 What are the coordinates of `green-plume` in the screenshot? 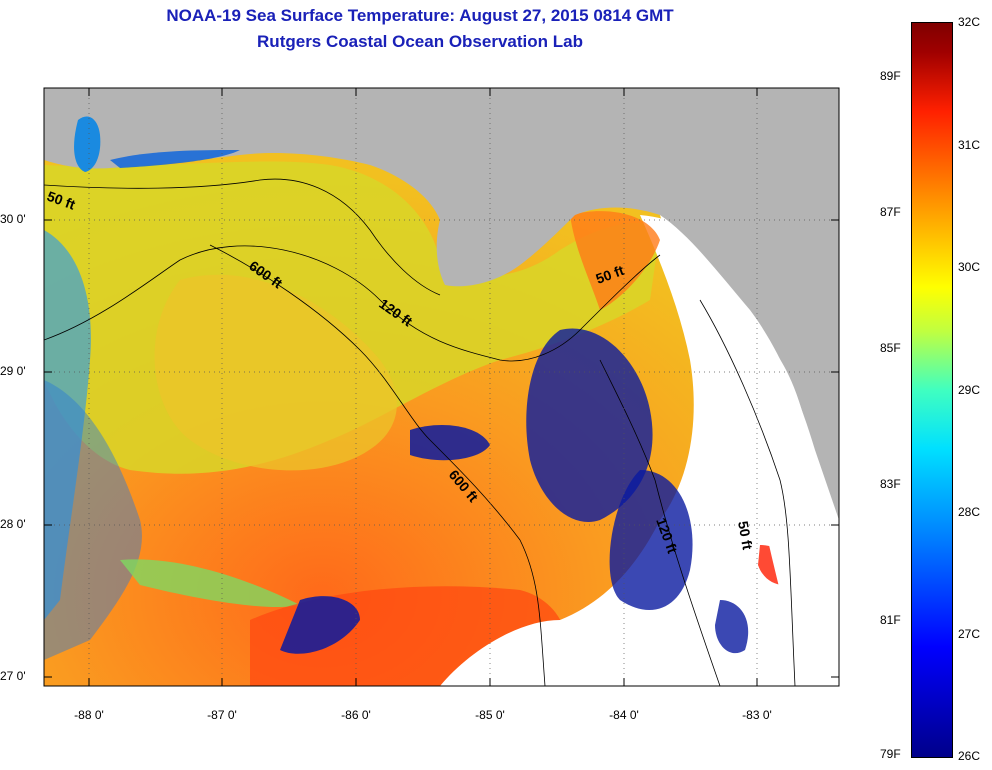 It's located at (210, 583).